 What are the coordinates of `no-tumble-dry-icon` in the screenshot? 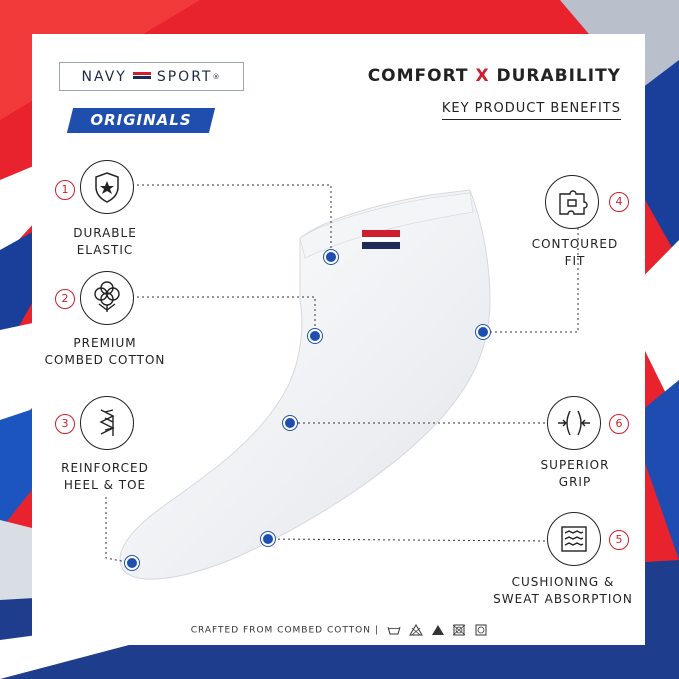 It's located at (459, 630).